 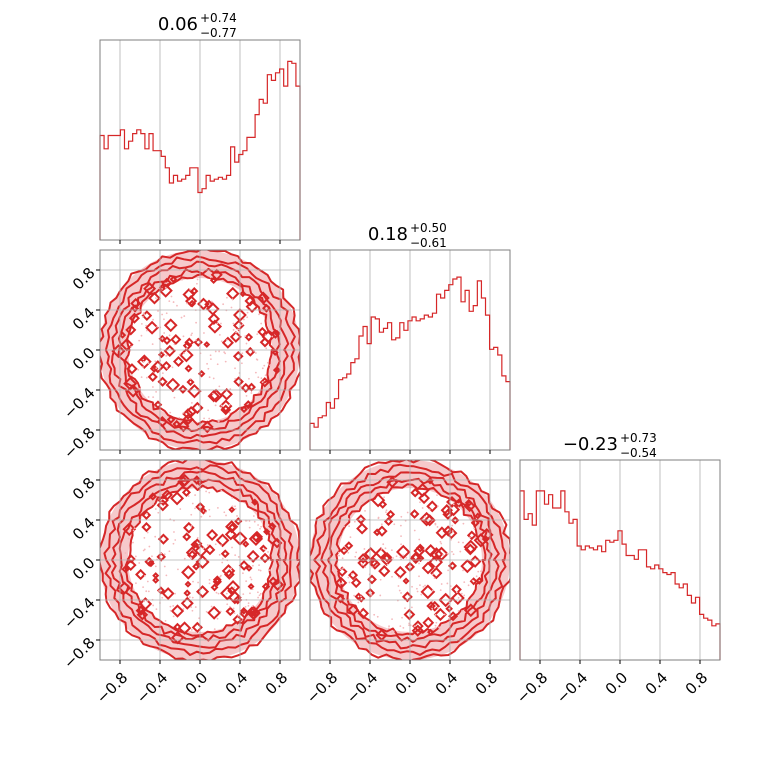 What do you see at coordinates (388, 234) in the screenshot?
I see `title-median: 0.18` at bounding box center [388, 234].